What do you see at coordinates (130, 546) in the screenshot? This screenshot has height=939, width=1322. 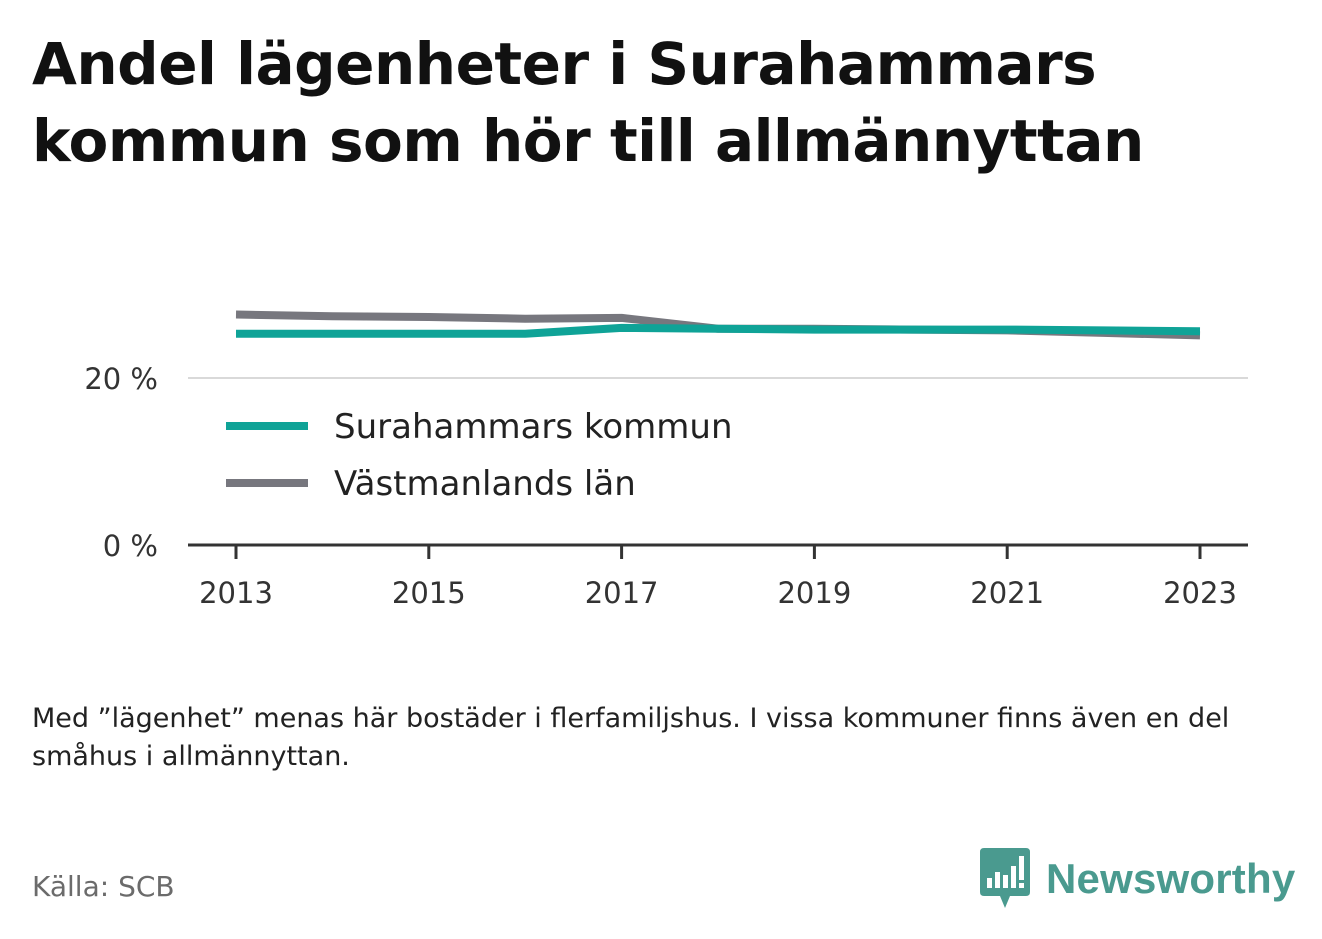 I see `y-tick-label: 0 %` at bounding box center [130, 546].